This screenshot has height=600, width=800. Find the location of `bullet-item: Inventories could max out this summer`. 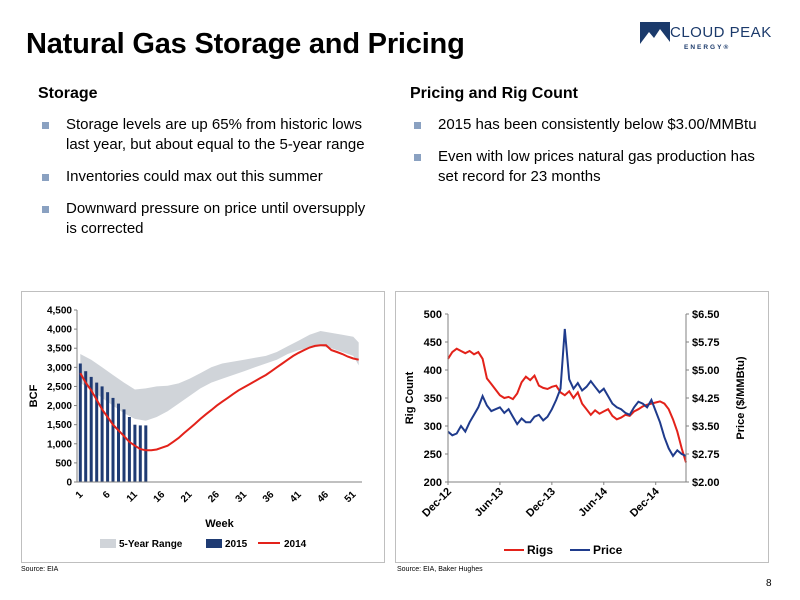

bullet-item: Inventories could max out this summer is located at coordinates (207, 177).